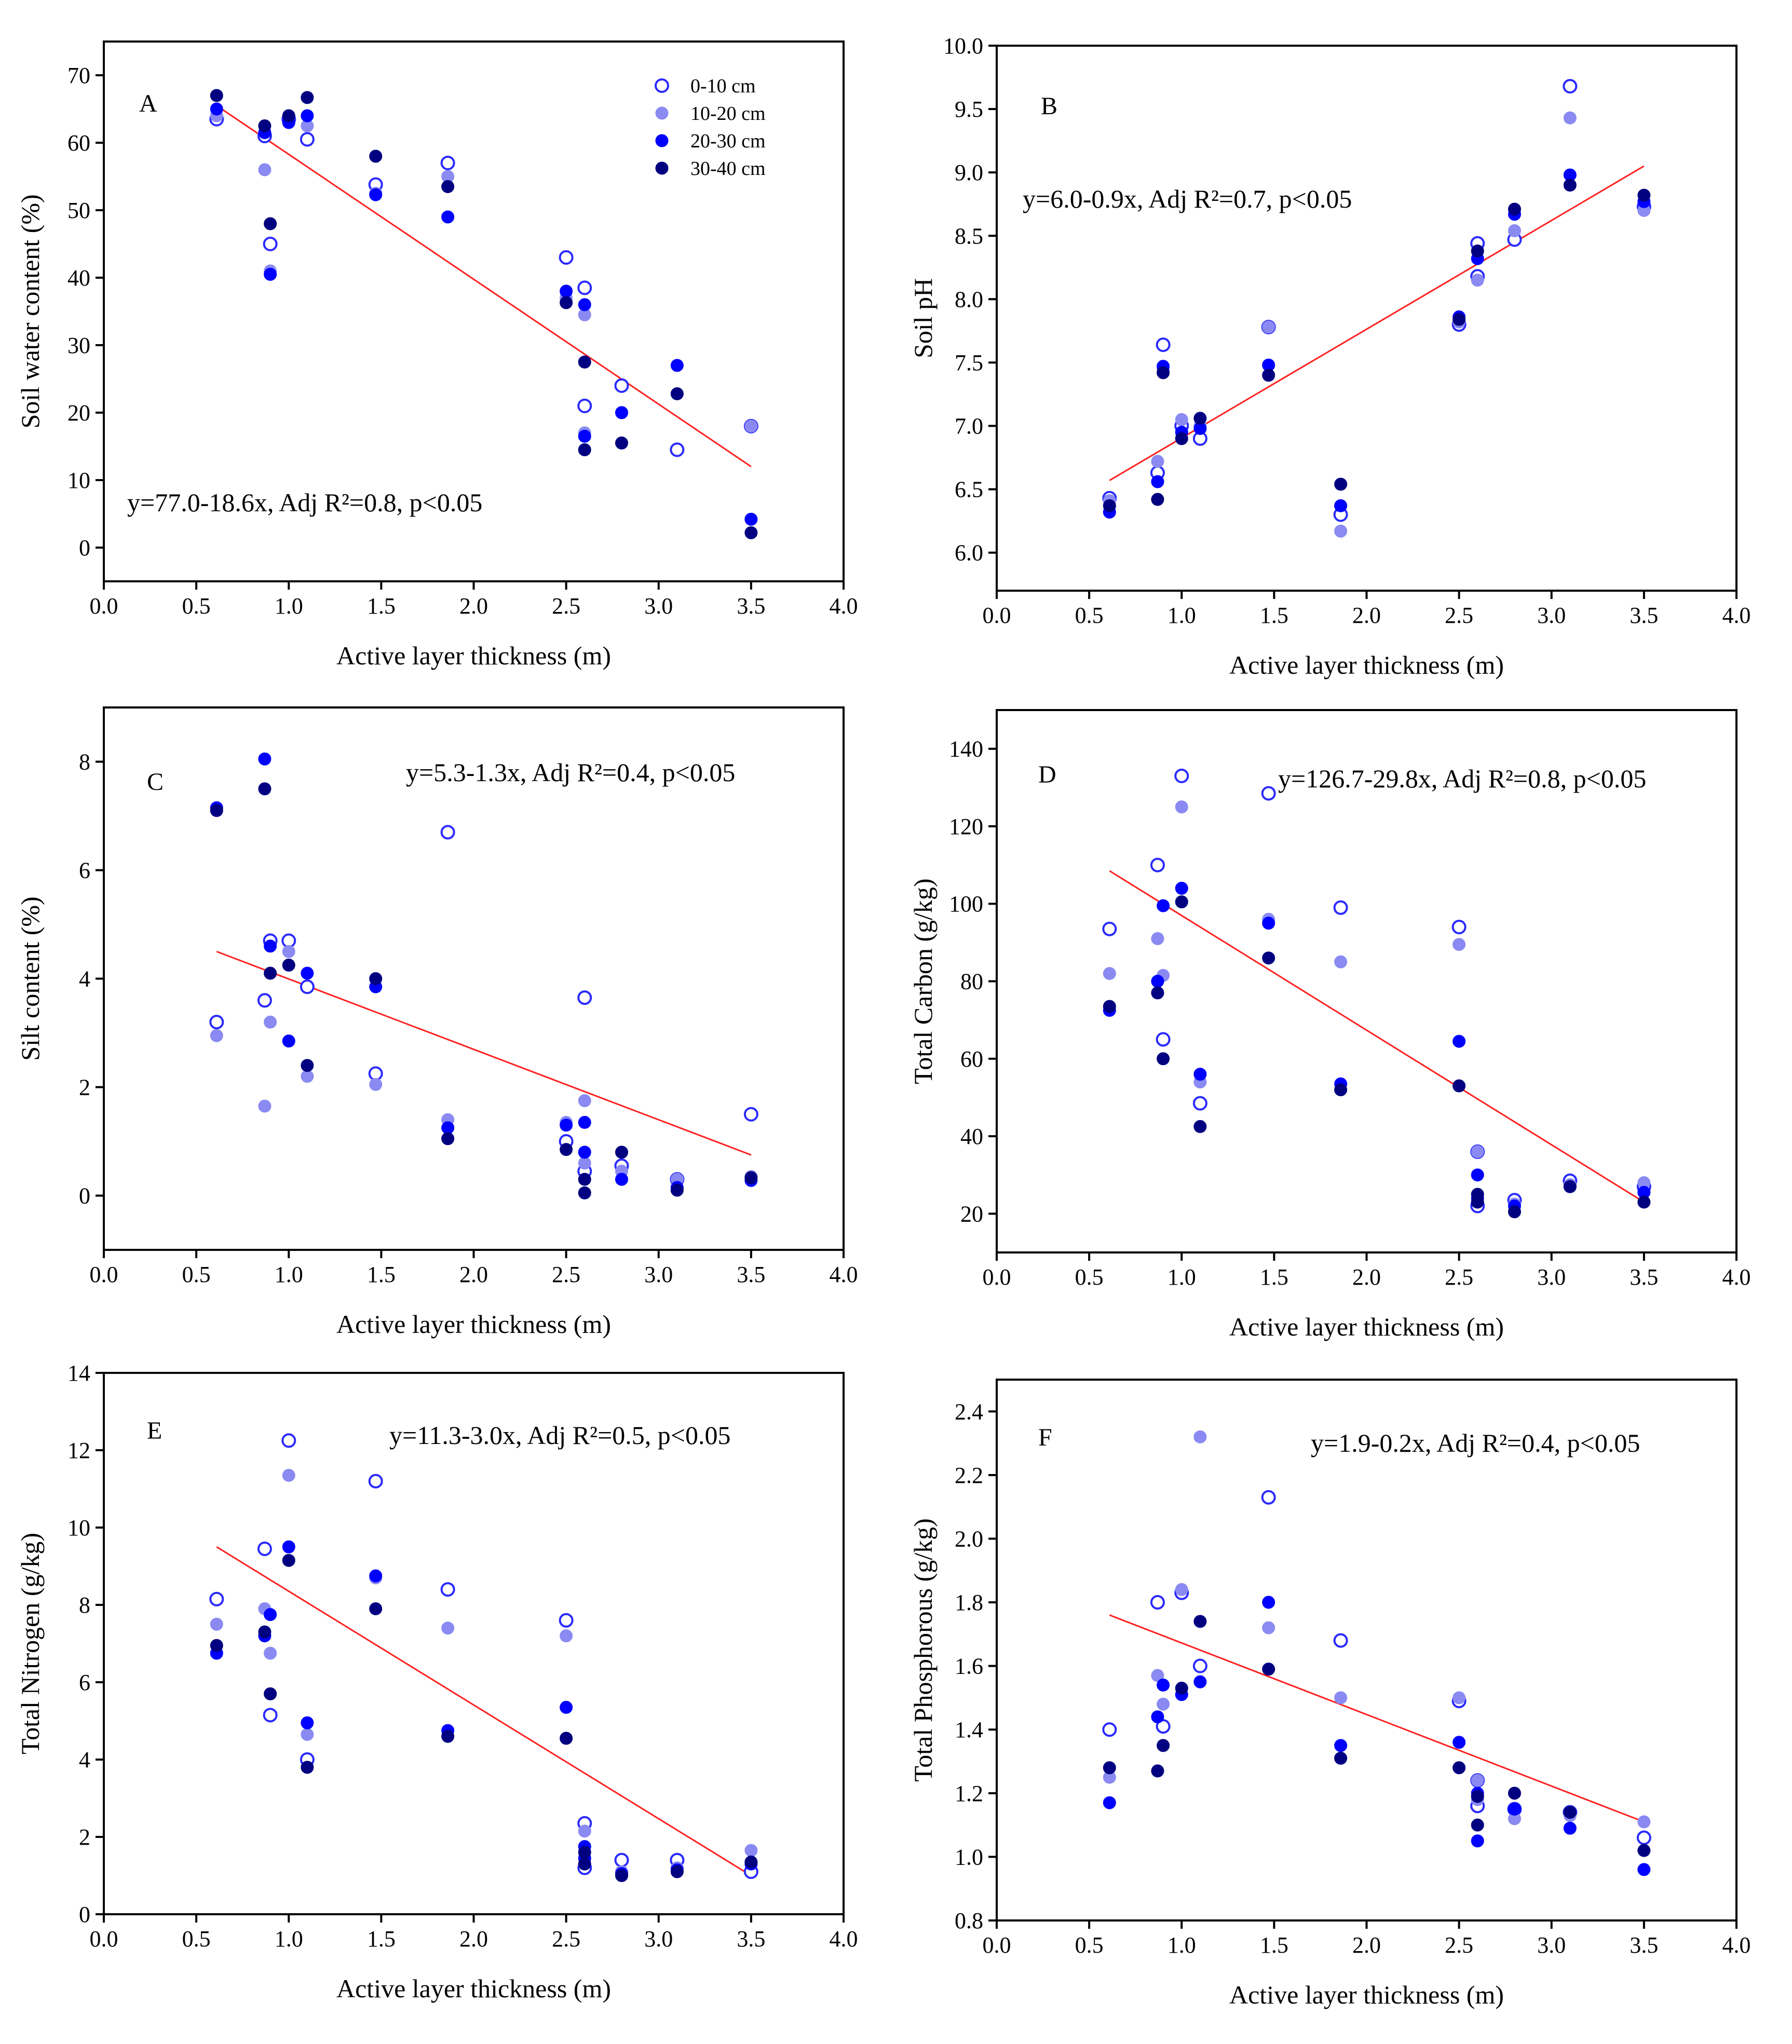  I want to click on y-tick-label: 0.8, so click(969, 1920).